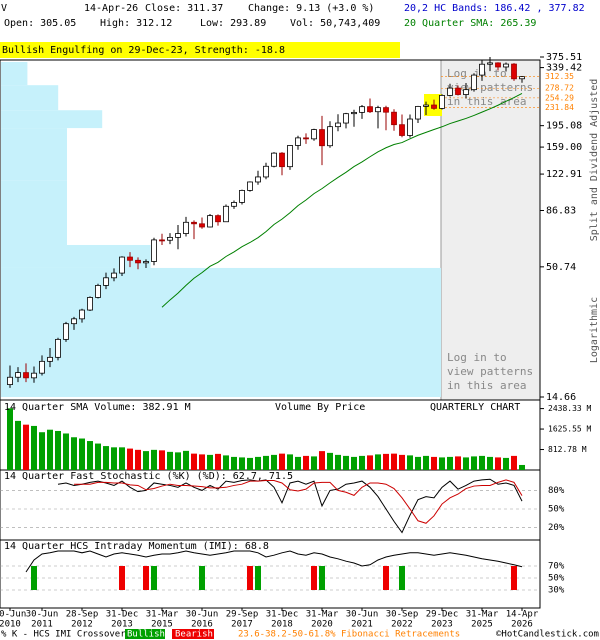 This screenshot has height=640, width=600. What do you see at coordinates (4, 8) in the screenshot?
I see `symbol: V` at bounding box center [4, 8].